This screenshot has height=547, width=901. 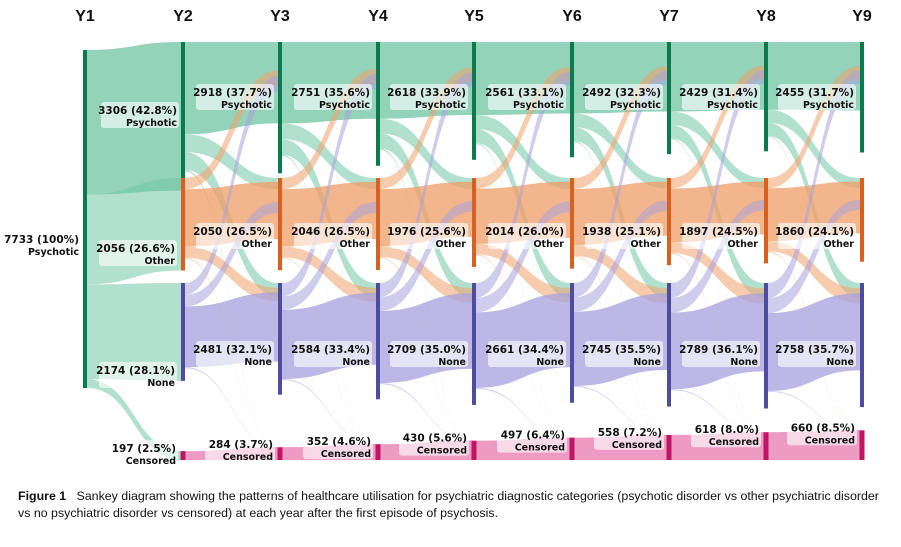 What do you see at coordinates (231, 130) in the screenshot?
I see `flow-Y2-other-to-psychotic` at bounding box center [231, 130].